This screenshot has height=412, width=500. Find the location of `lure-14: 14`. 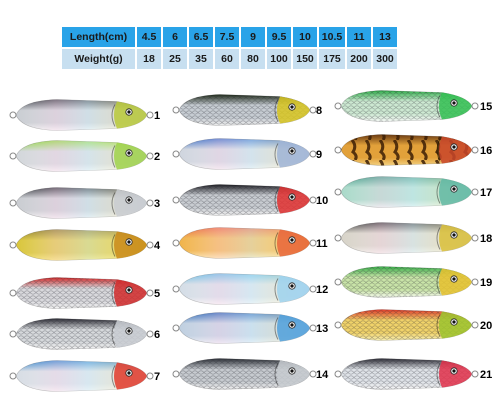

lure-14: 14 is located at coordinates (250, 374).